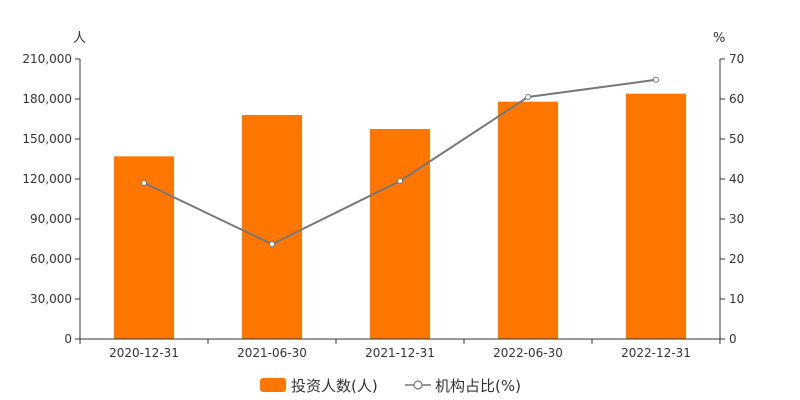 This screenshot has height=400, width=800. Describe the element at coordinates (68, 339) in the screenshot. I see `left-tick-label: 0` at that location.